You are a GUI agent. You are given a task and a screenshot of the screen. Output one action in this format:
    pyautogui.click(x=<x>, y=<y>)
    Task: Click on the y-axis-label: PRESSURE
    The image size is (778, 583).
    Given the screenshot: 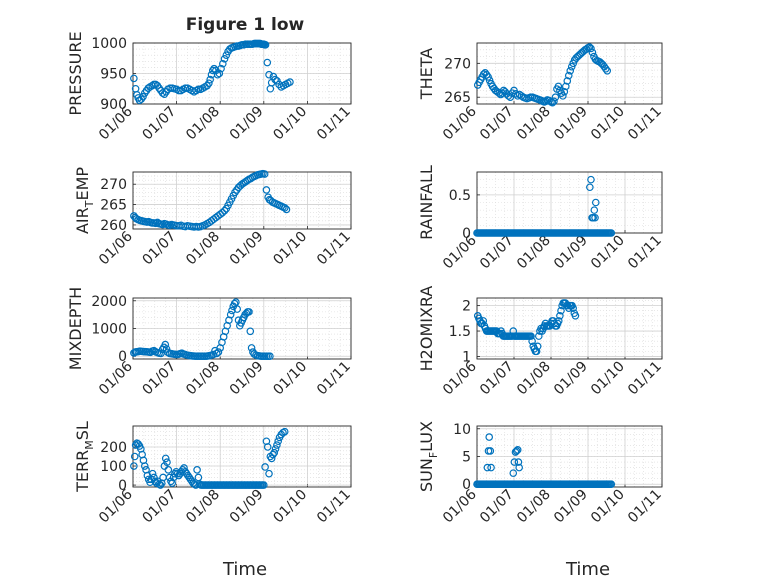 What is the action you would take?
    pyautogui.click(x=75, y=73)
    